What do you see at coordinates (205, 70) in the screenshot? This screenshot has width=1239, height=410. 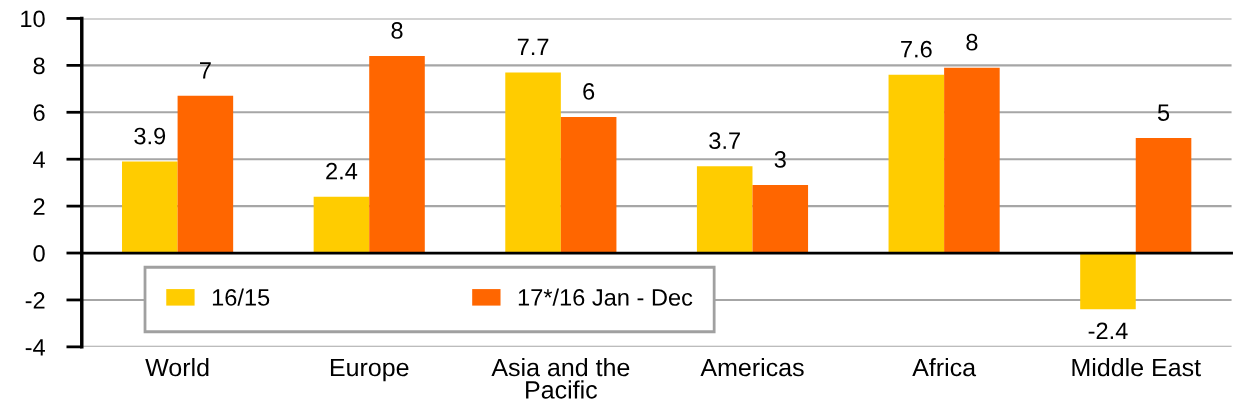 I see `data-label: 7` at bounding box center [205, 70].